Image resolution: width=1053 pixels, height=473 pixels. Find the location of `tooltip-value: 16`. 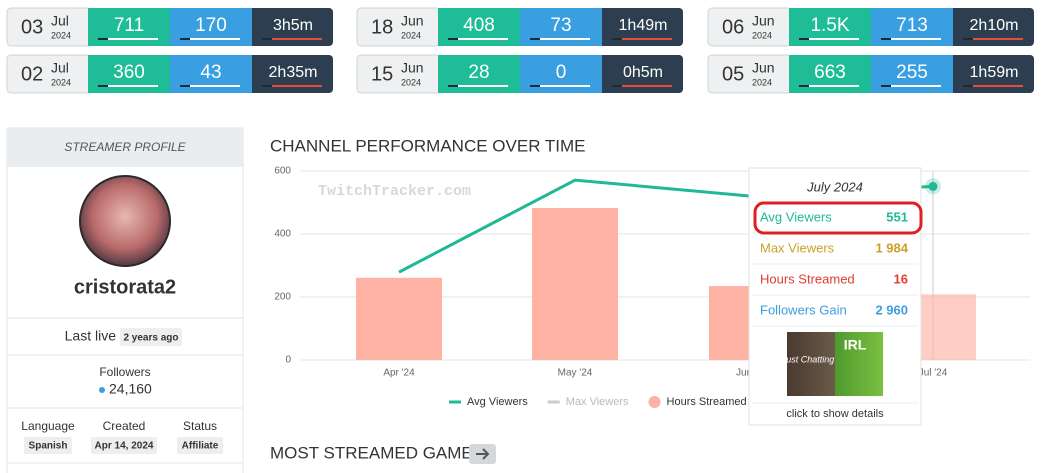

tooltip-value: 16 is located at coordinates (901, 278).